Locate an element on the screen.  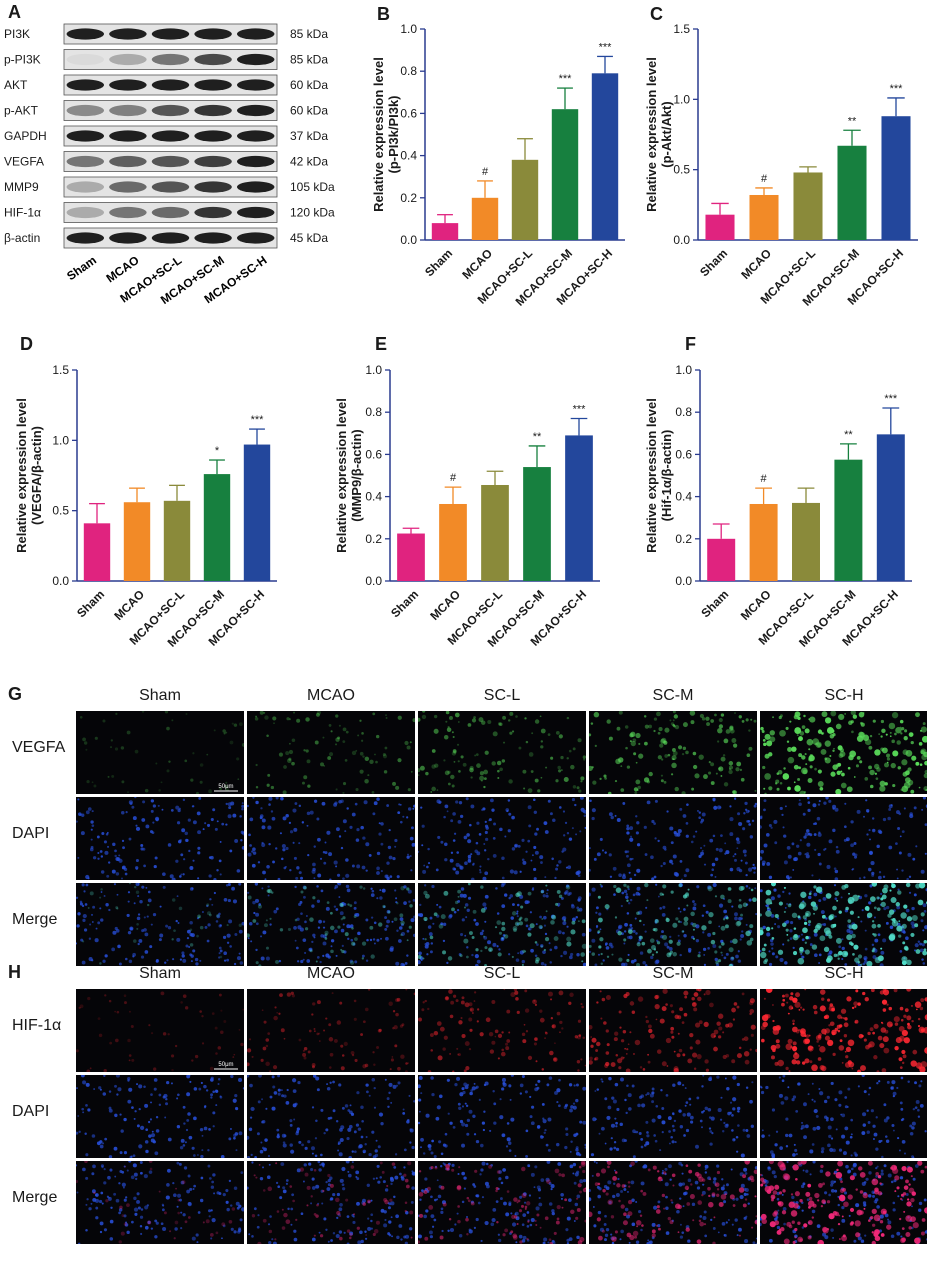
y-axis-label: Relative expression level(p-PI3k/PI3k) is located at coordinates (386, 134).